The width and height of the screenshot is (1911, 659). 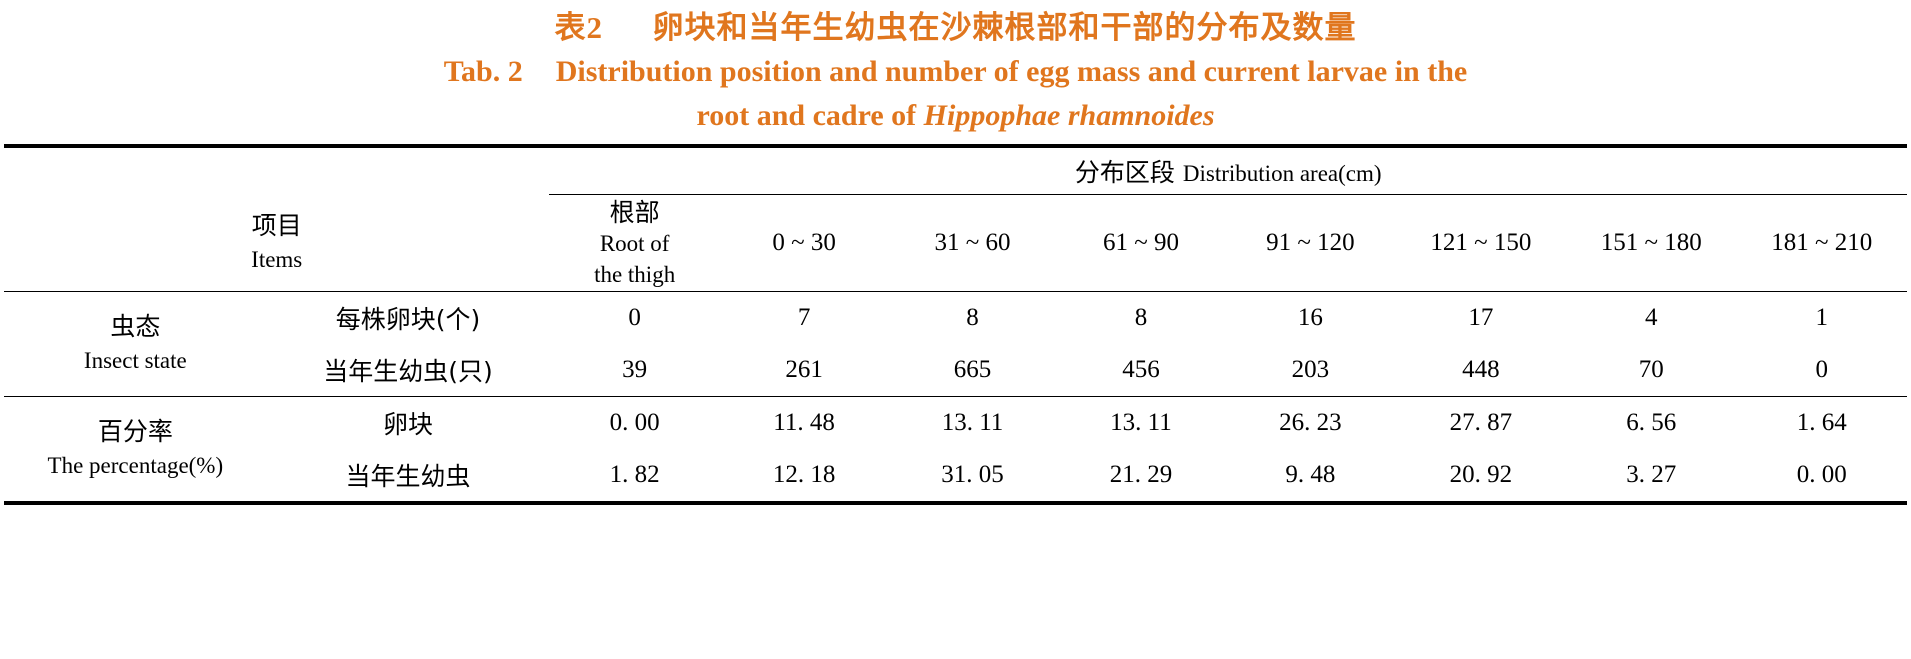 What do you see at coordinates (1651, 369) in the screenshot?
I see `cell-larvae-151-180: 70` at bounding box center [1651, 369].